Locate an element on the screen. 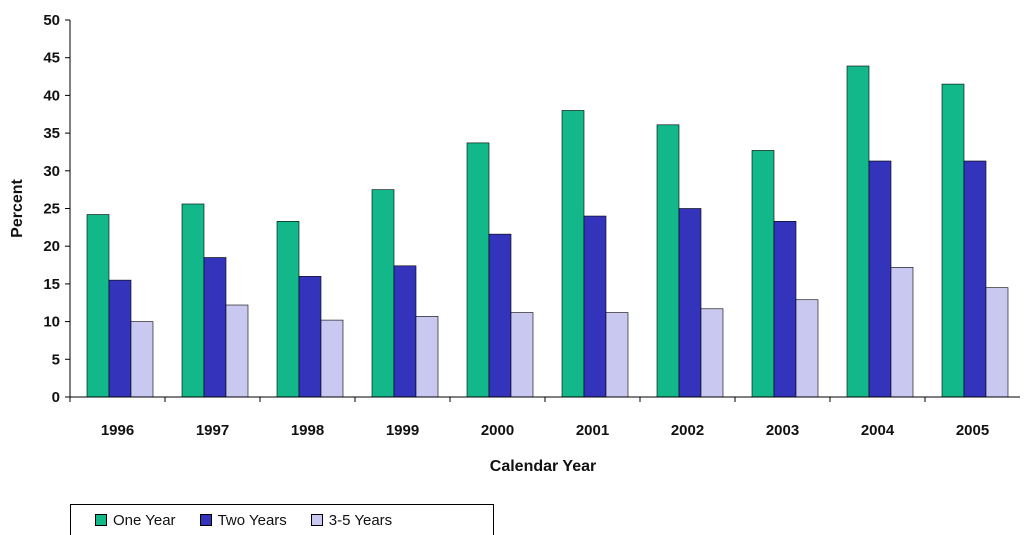 The width and height of the screenshot is (1026, 535). bar-one-year-2001 is located at coordinates (573, 254).